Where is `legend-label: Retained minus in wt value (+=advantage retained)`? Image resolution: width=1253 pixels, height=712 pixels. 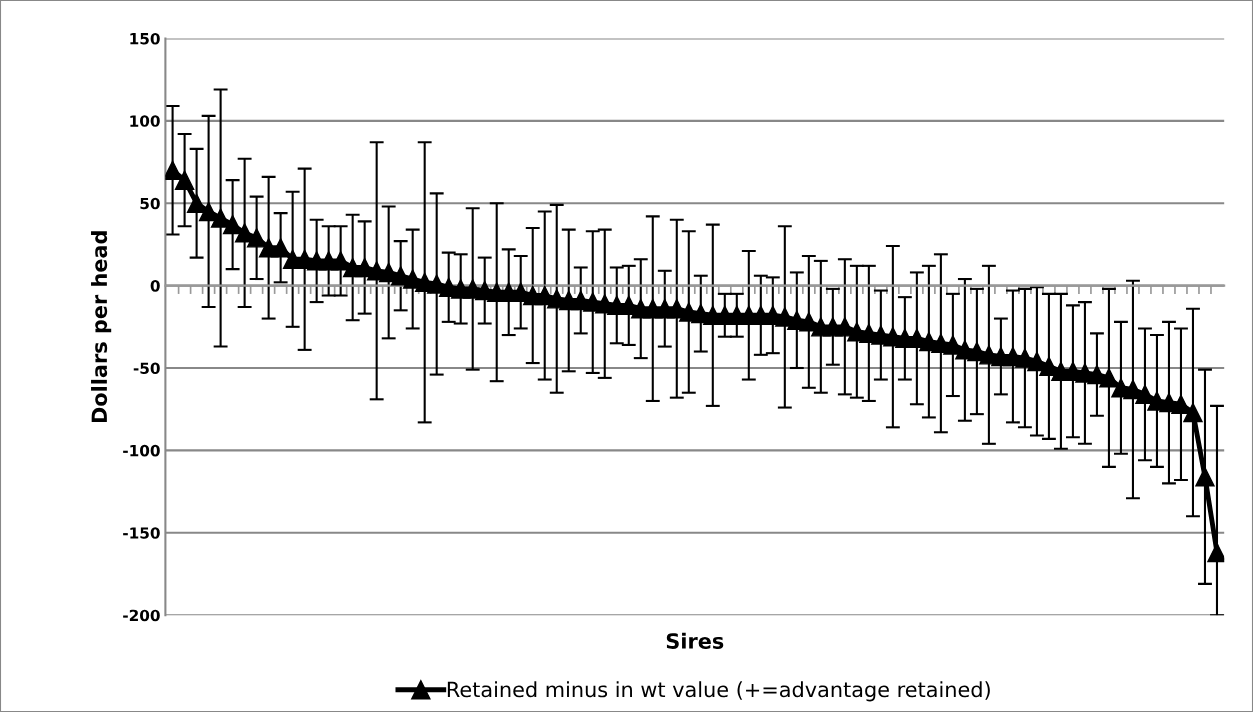 legend-label: Retained minus in wt value (+=advantage retained) is located at coordinates (718, 691).